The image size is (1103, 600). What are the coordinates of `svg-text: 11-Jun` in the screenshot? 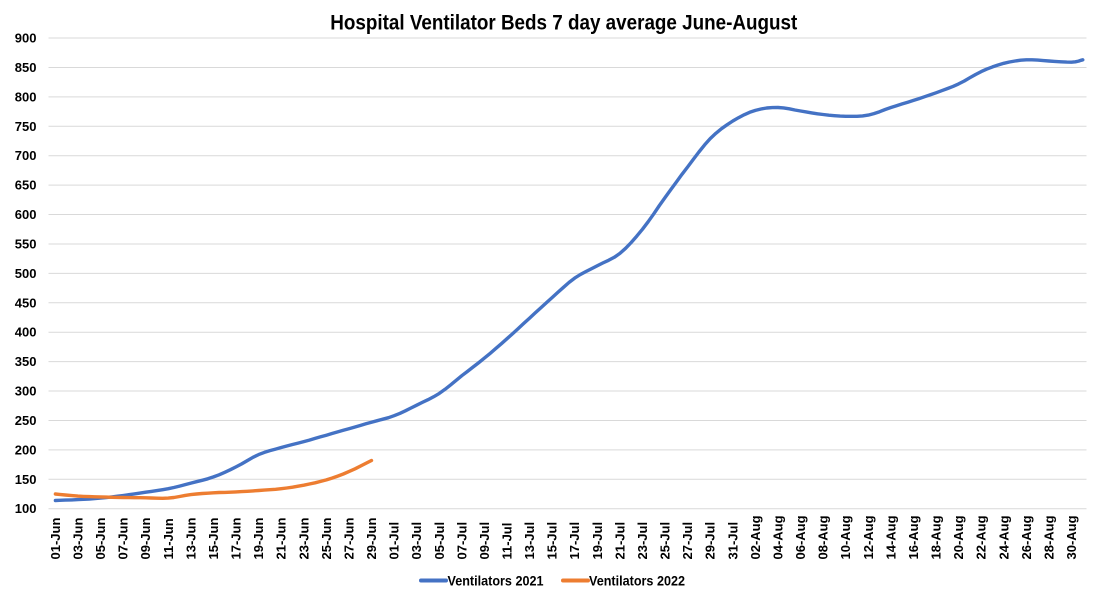 It's located at (168, 538).